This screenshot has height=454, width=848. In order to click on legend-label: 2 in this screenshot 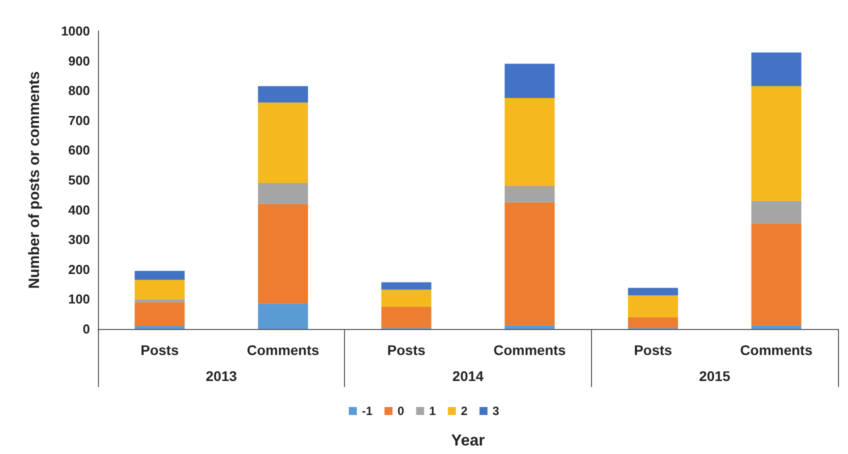, I will do `click(464, 411)`.